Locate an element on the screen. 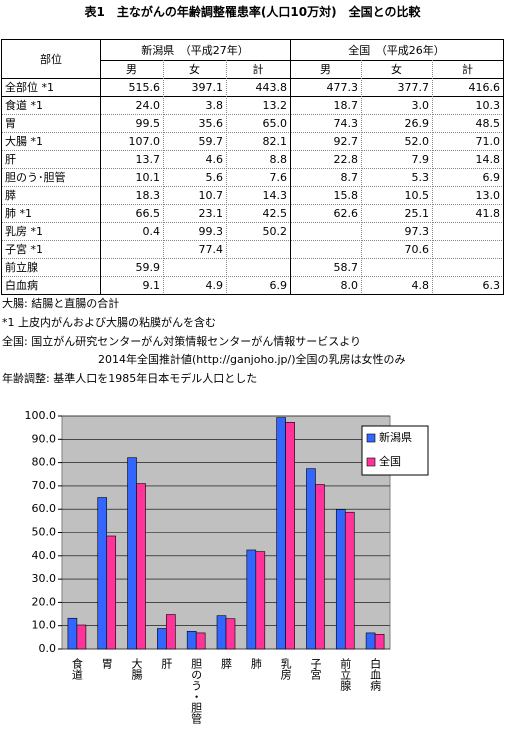  value-cell: 6.3 is located at coordinates (468, 285).